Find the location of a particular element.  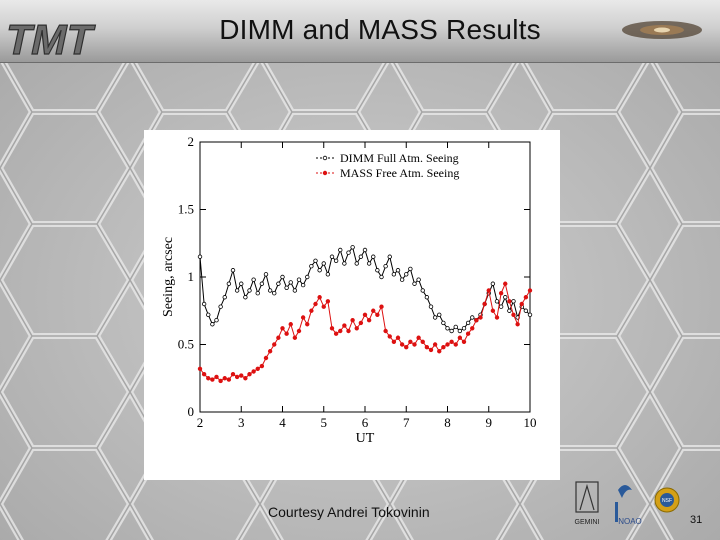

y-tick-label-0: 0 is located at coordinates (191, 411).